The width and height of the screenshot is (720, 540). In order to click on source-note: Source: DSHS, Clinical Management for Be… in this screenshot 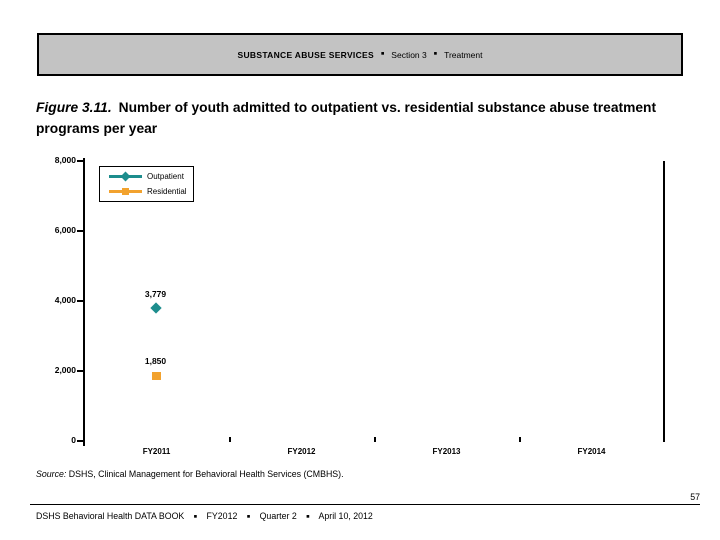, I will do `click(190, 474)`.